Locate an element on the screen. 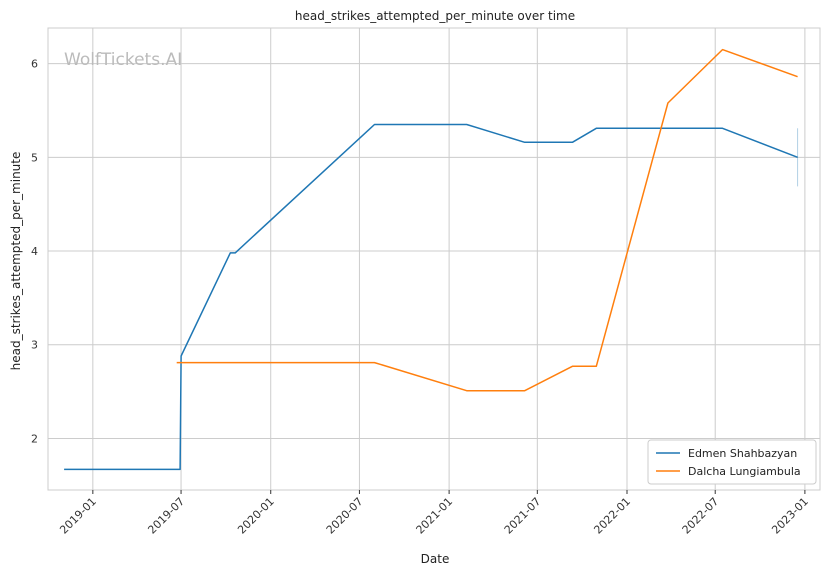  legend: Edmen Shahbazyan Dalcha Lungiambula is located at coordinates (732, 462).